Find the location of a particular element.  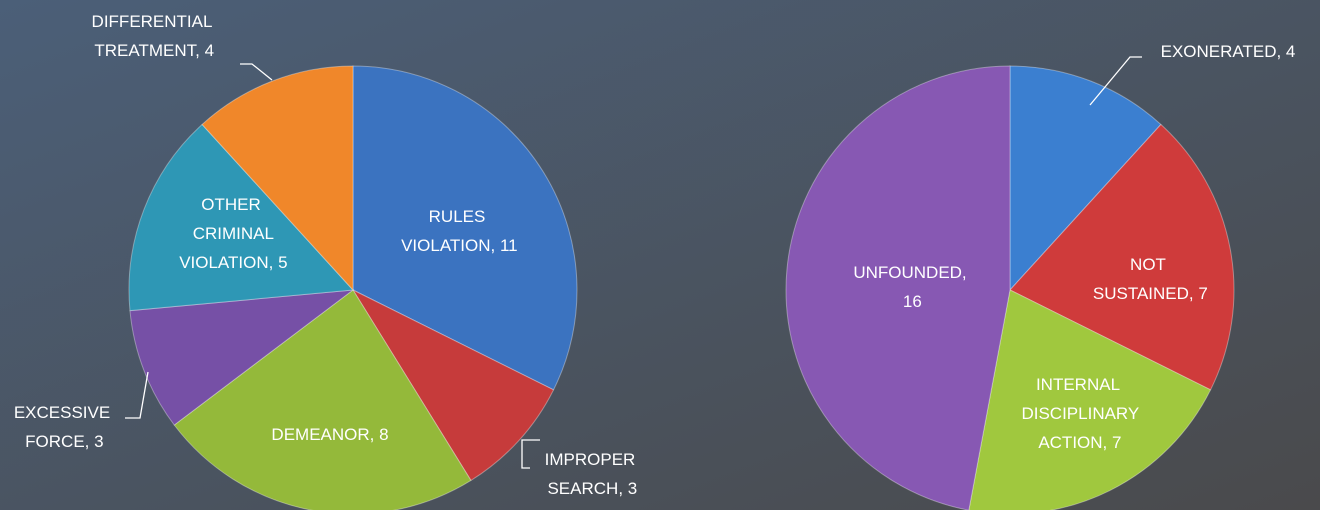

data-label: RULES VIOLATION, 11 is located at coordinates (456, 231).